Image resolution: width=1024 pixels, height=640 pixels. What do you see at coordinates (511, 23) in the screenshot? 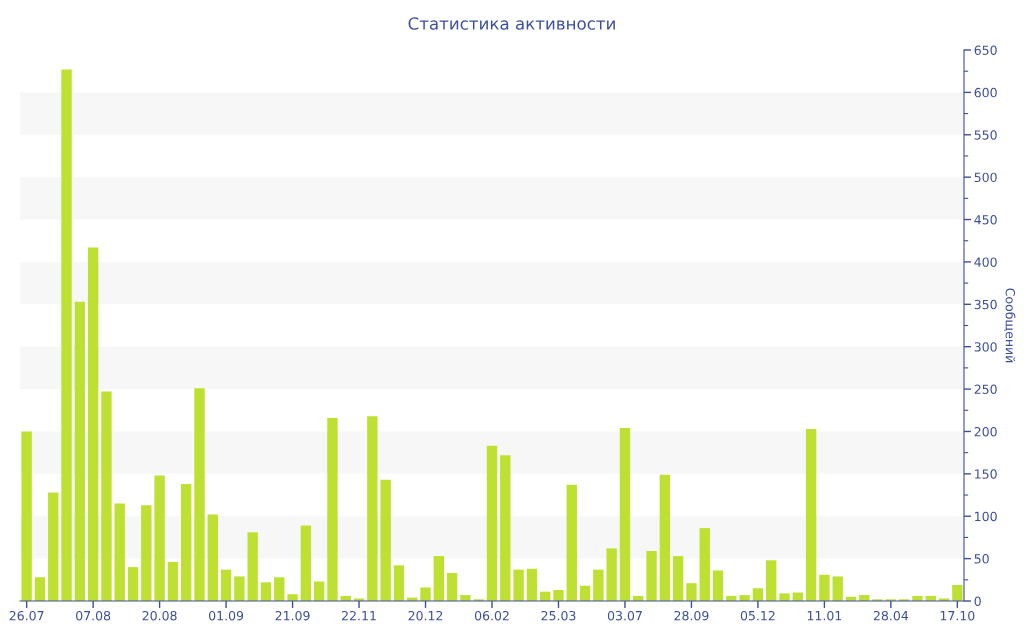
I see `chart-title: Статистика активности` at bounding box center [511, 23].